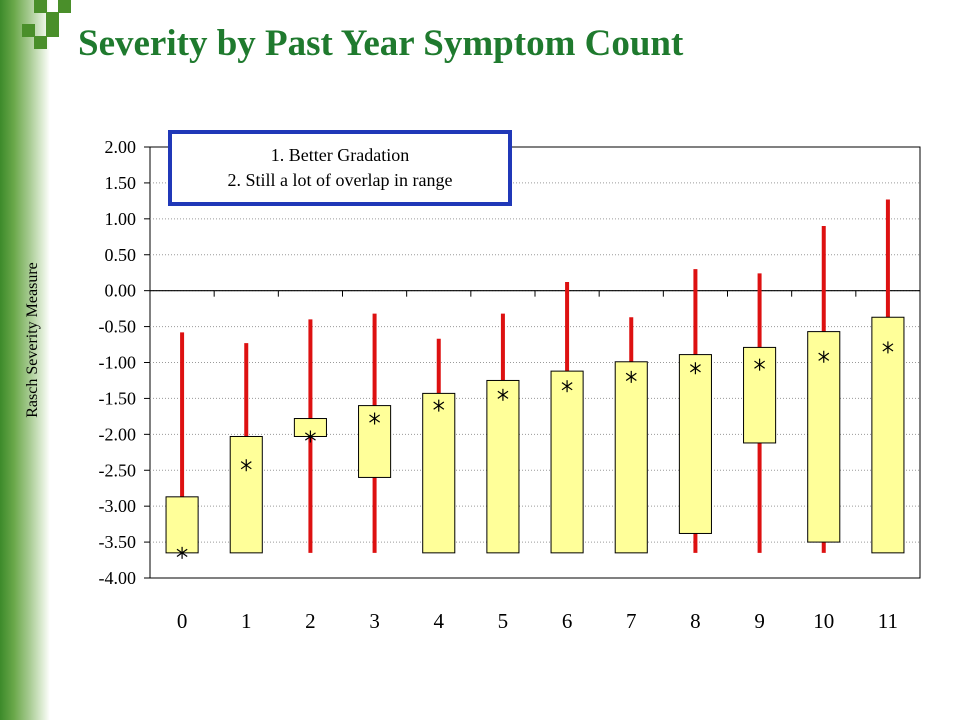 The image size is (960, 720). I want to click on y-tick-label: 2.00, so click(121, 147).